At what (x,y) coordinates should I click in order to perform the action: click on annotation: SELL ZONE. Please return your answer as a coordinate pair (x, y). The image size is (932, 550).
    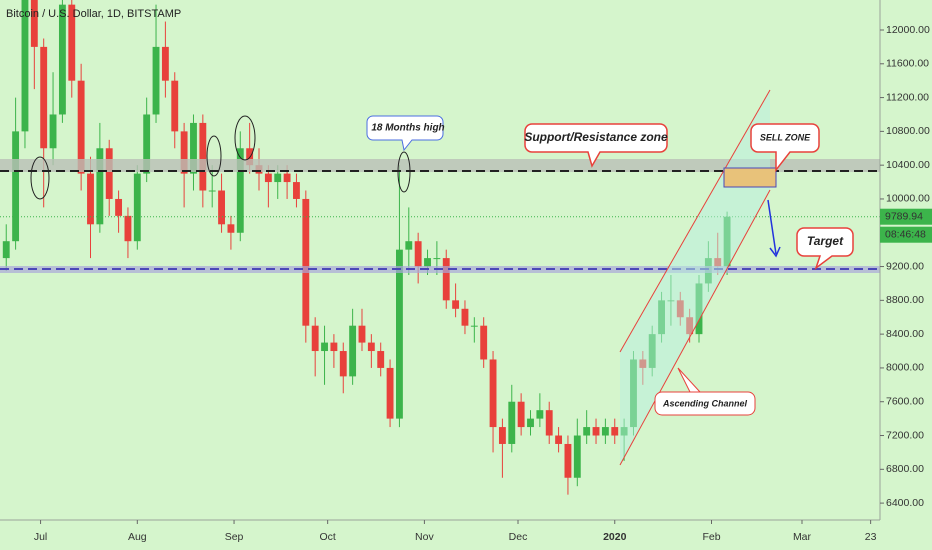
    Looking at the image, I should click on (785, 137).